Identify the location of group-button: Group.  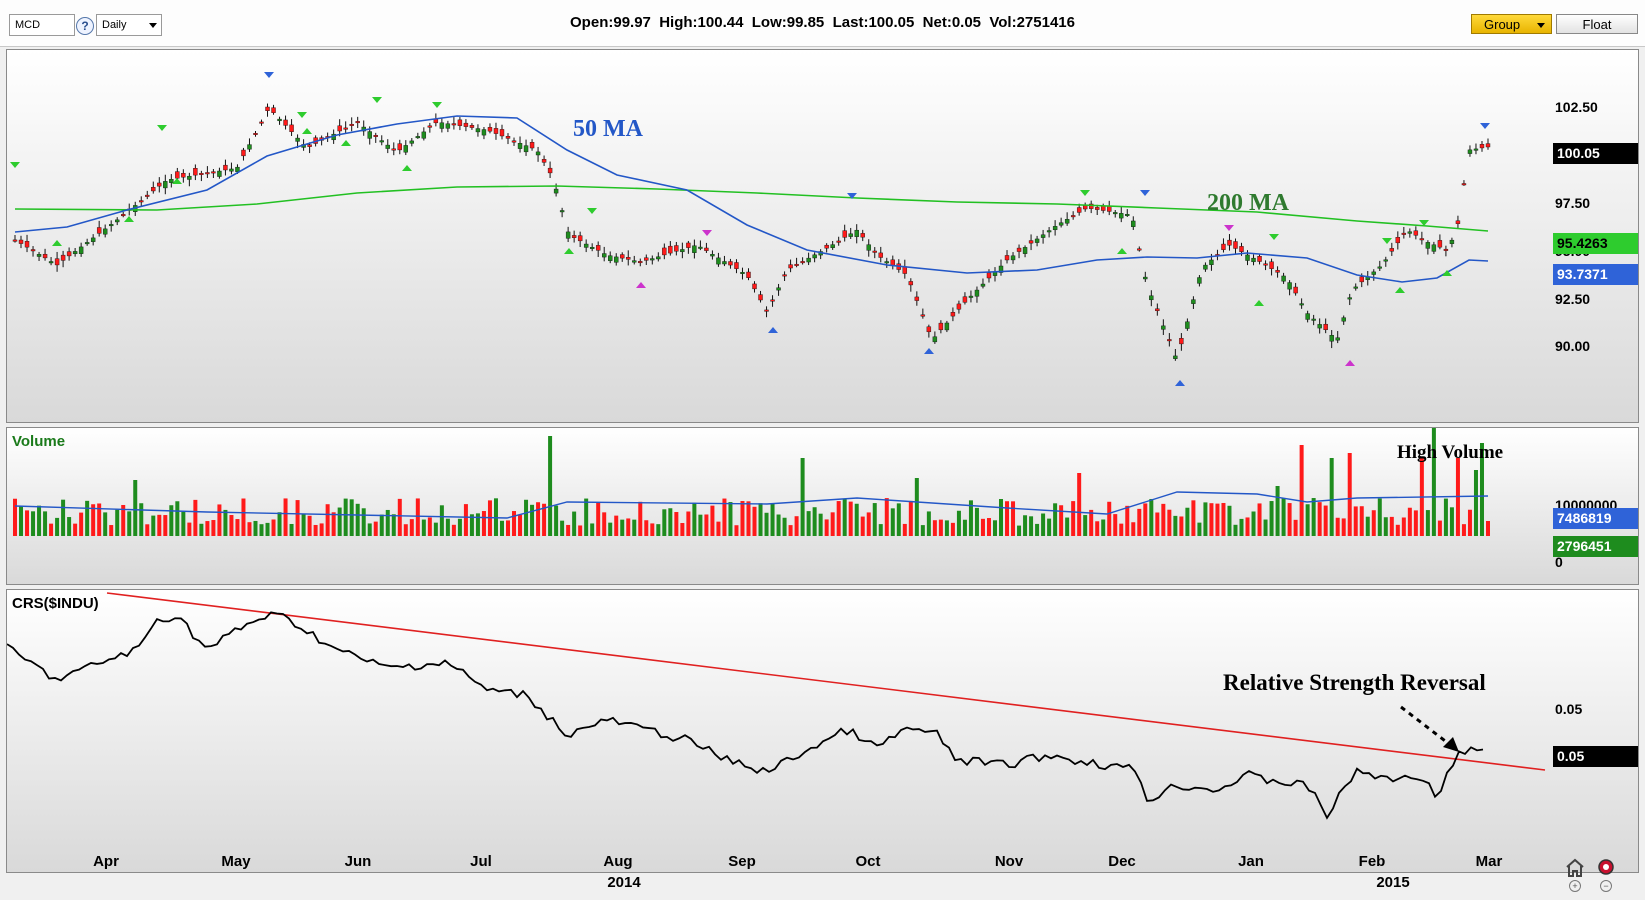
(1511, 24).